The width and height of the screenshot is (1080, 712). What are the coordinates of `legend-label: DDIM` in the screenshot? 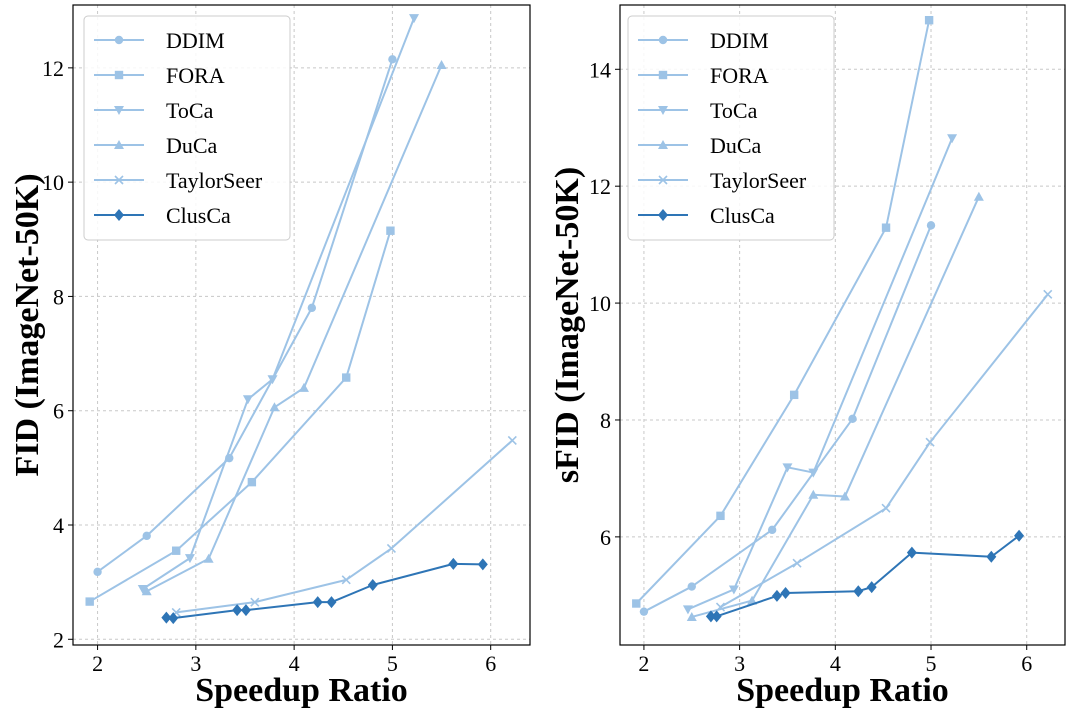 It's located at (739, 40).